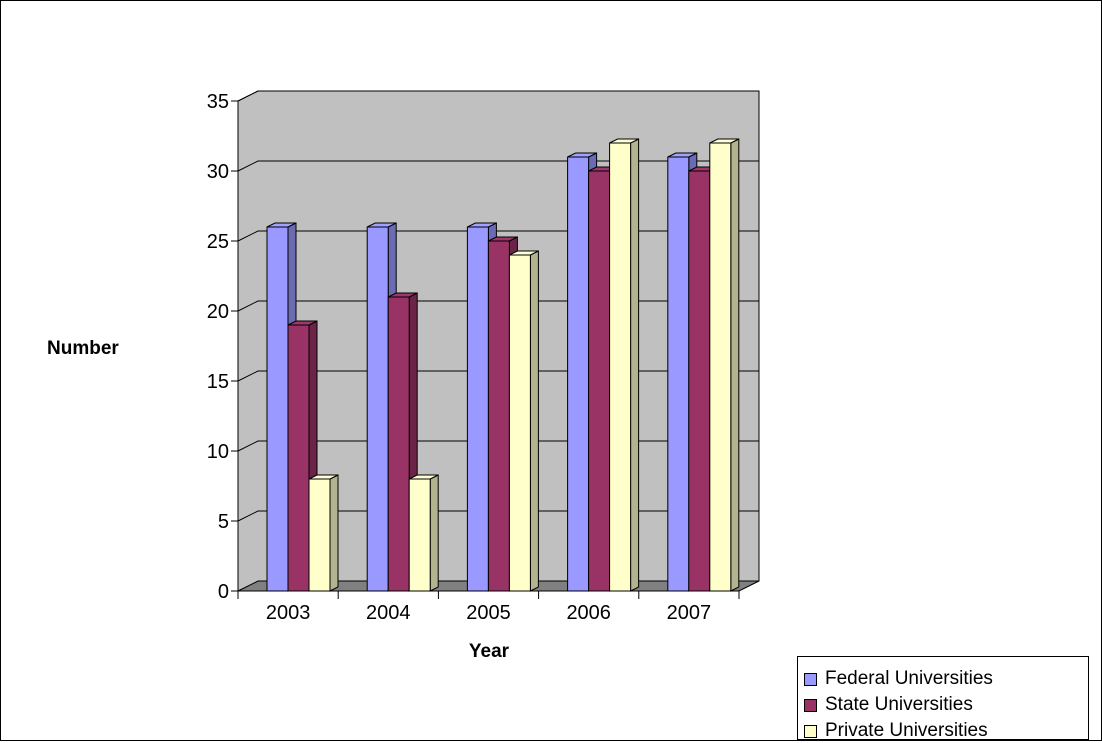 The image size is (1102, 743). Describe the element at coordinates (810, 731) in the screenshot. I see `legend-swatch-private` at that location.